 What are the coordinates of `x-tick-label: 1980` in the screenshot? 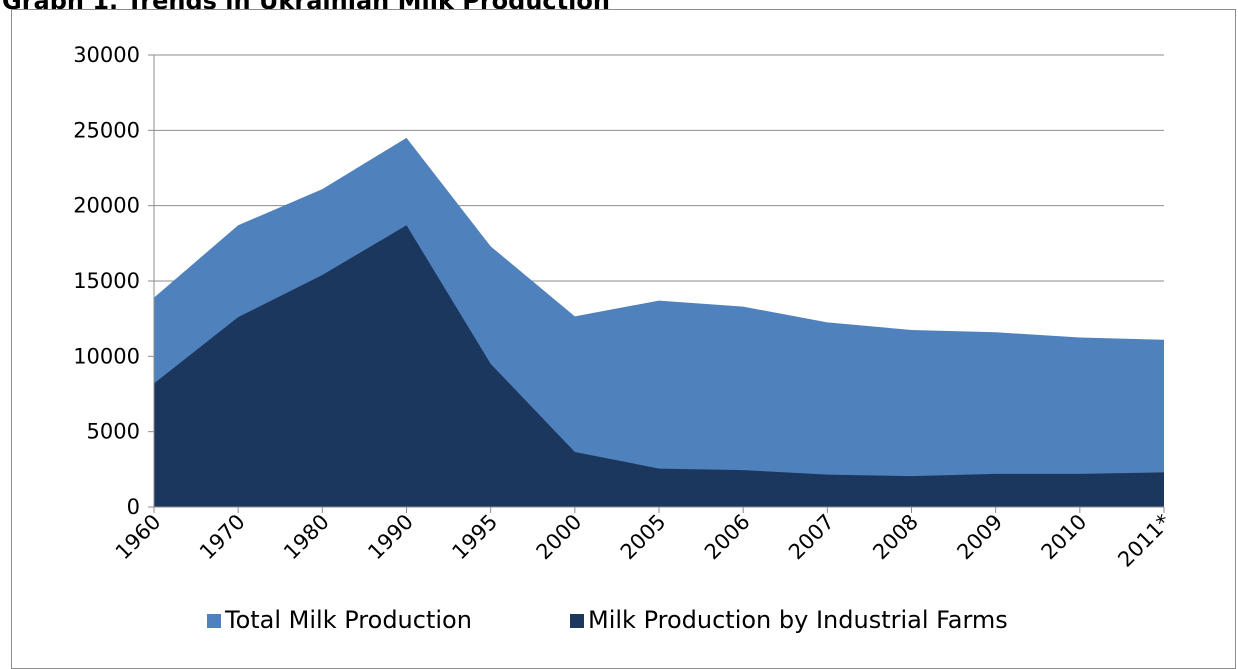 It's located at (306, 537).